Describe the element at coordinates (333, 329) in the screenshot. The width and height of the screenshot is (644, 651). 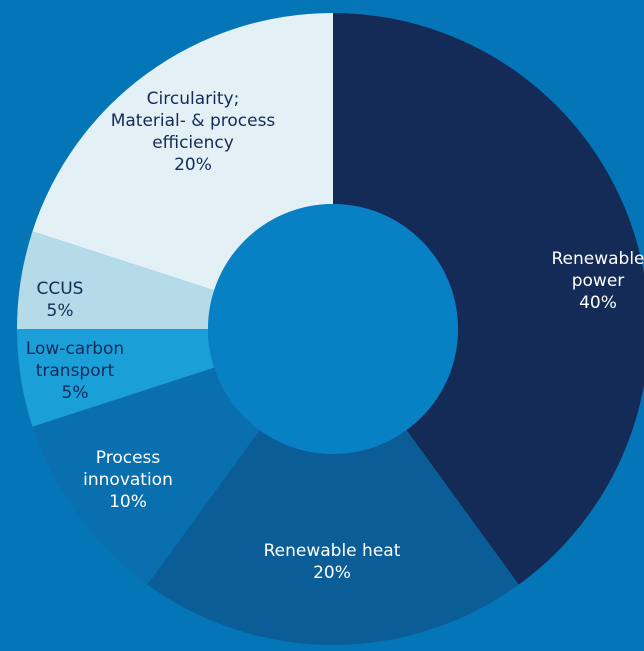
I see `donut-hole` at that location.